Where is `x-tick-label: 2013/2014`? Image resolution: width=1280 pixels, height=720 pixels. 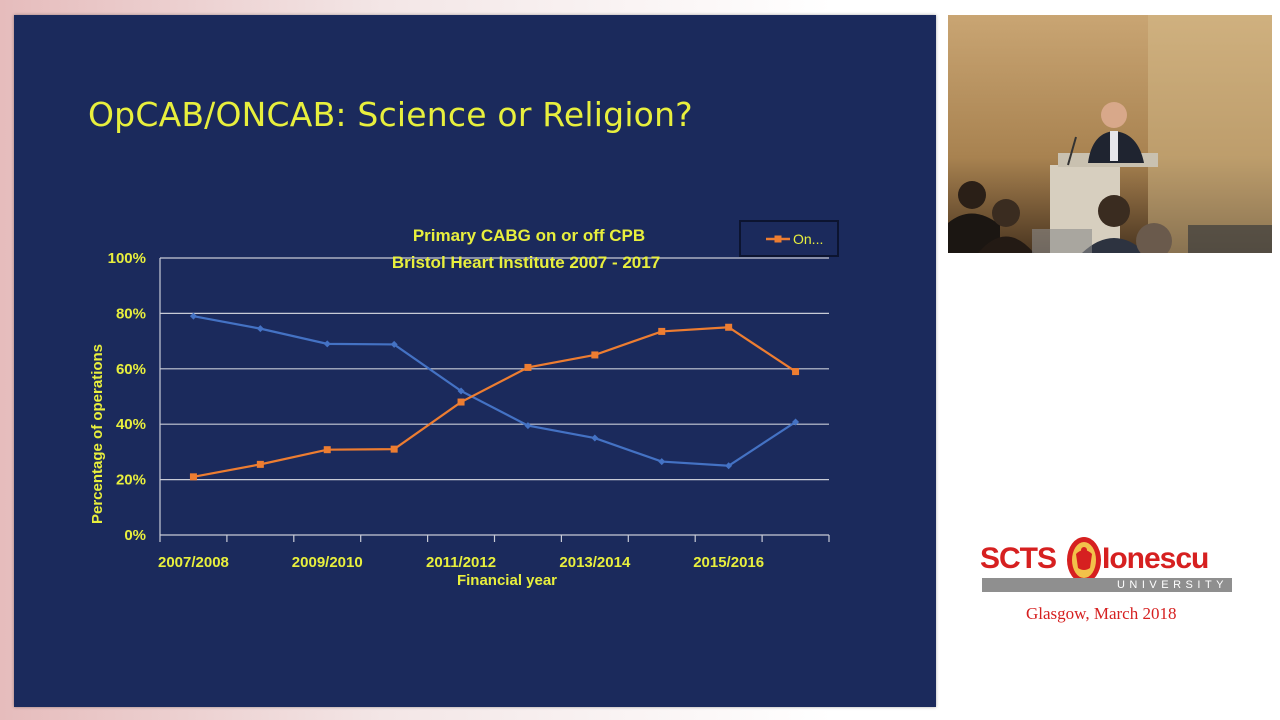
x-tick-label: 2013/2014 is located at coordinates (595, 562).